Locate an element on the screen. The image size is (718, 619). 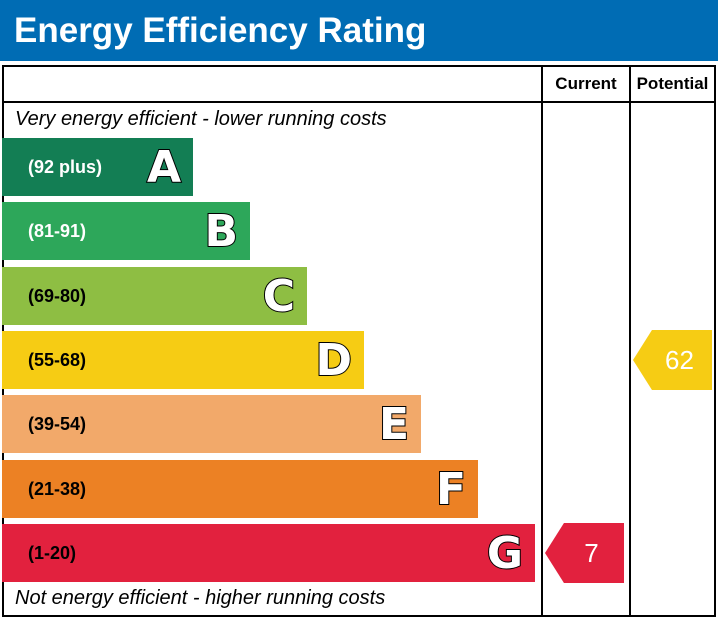
band-g: (1-20) G is located at coordinates (268, 553).